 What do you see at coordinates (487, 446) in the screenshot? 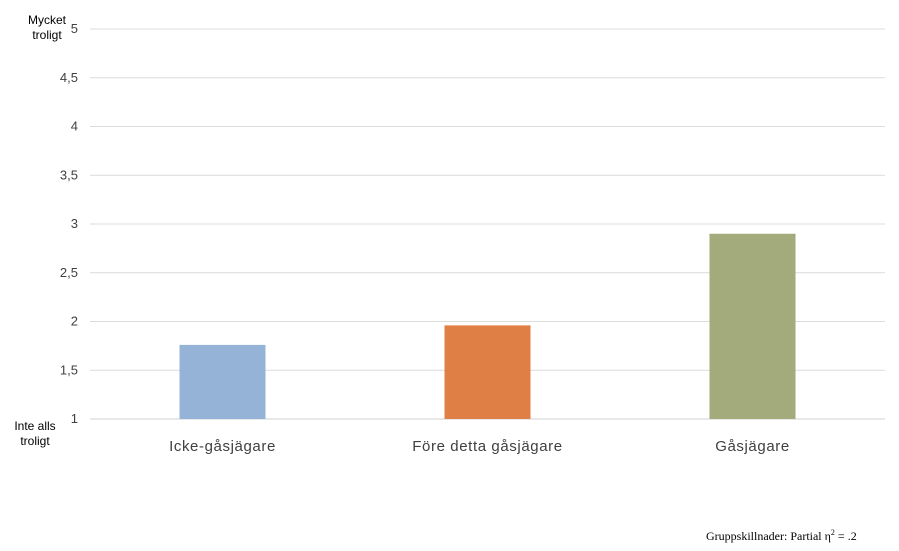
I see `x-tick-label: Före detta gåsjägare` at bounding box center [487, 446].